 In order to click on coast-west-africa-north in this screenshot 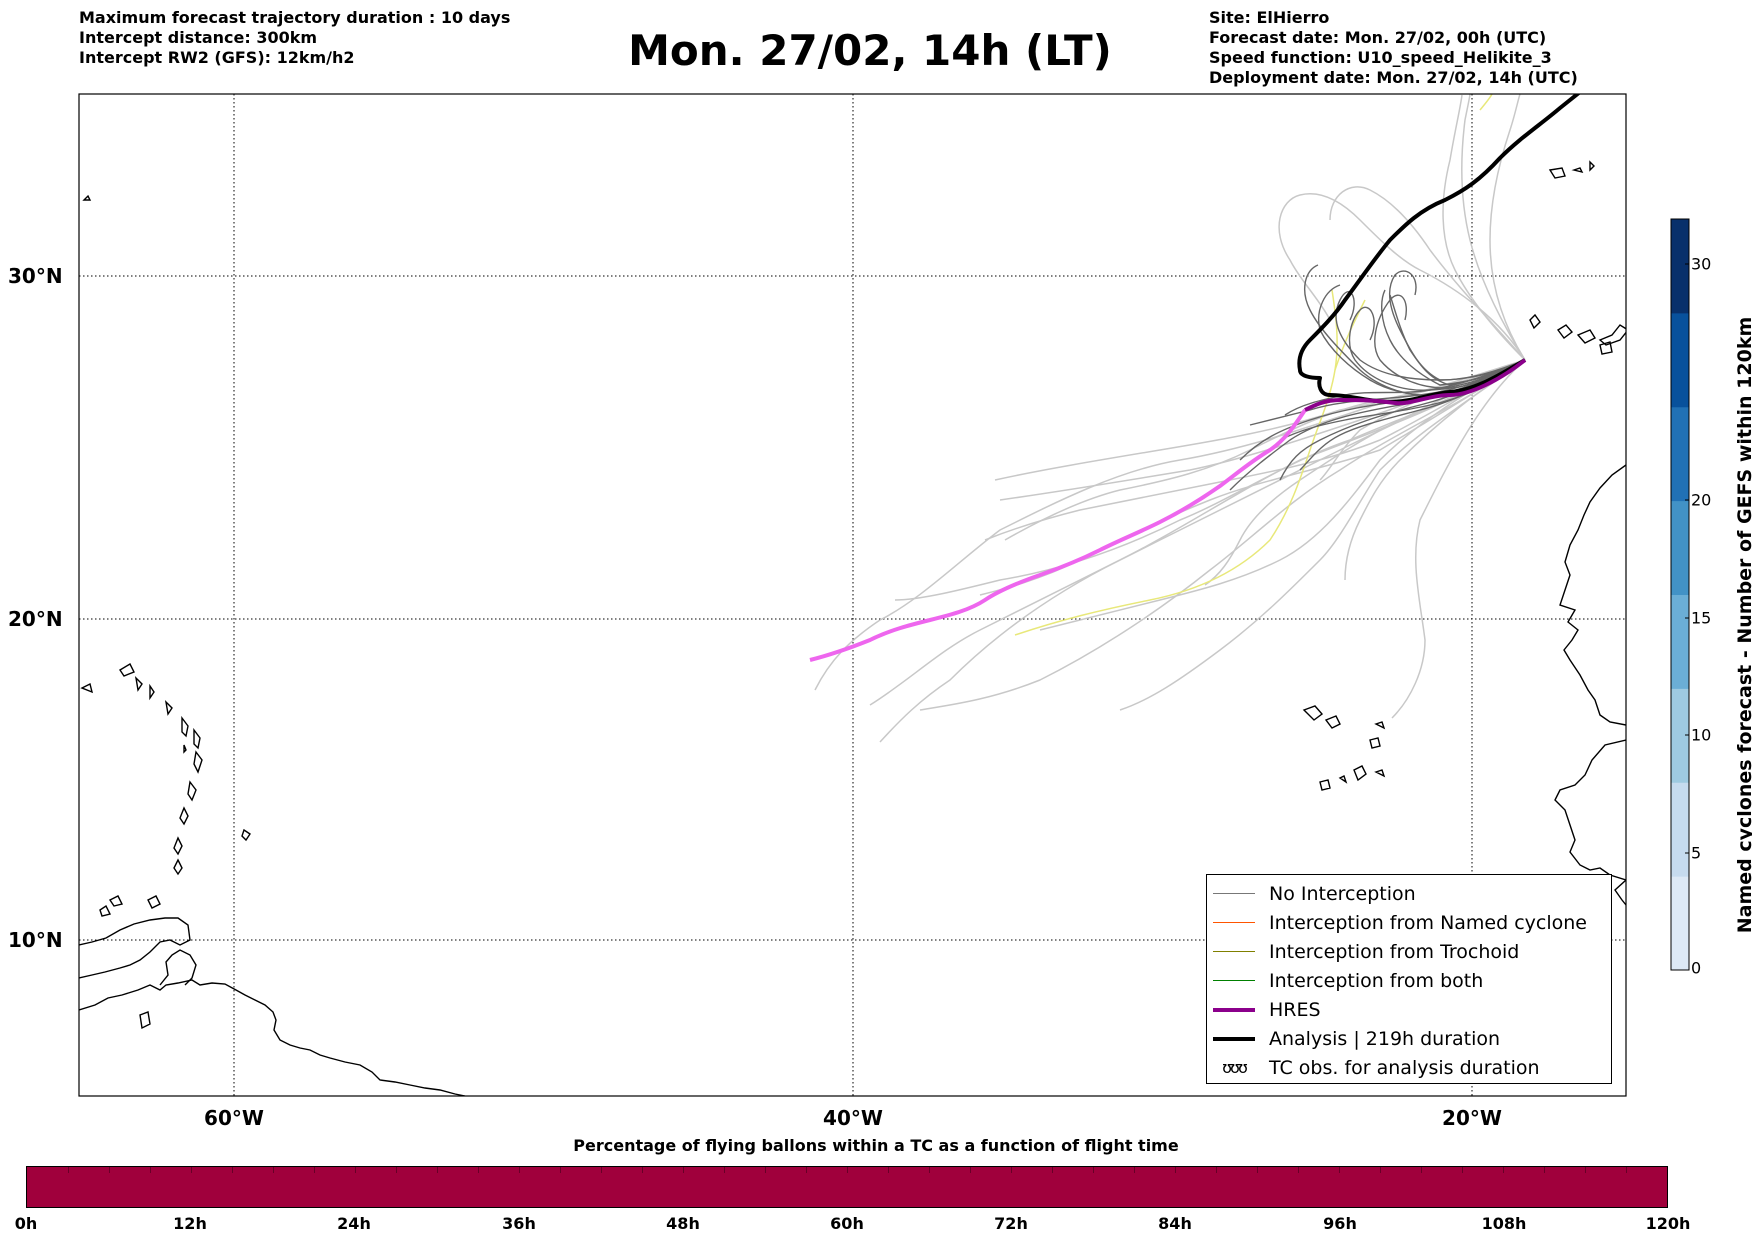, I will do `click(1620, 892)`.